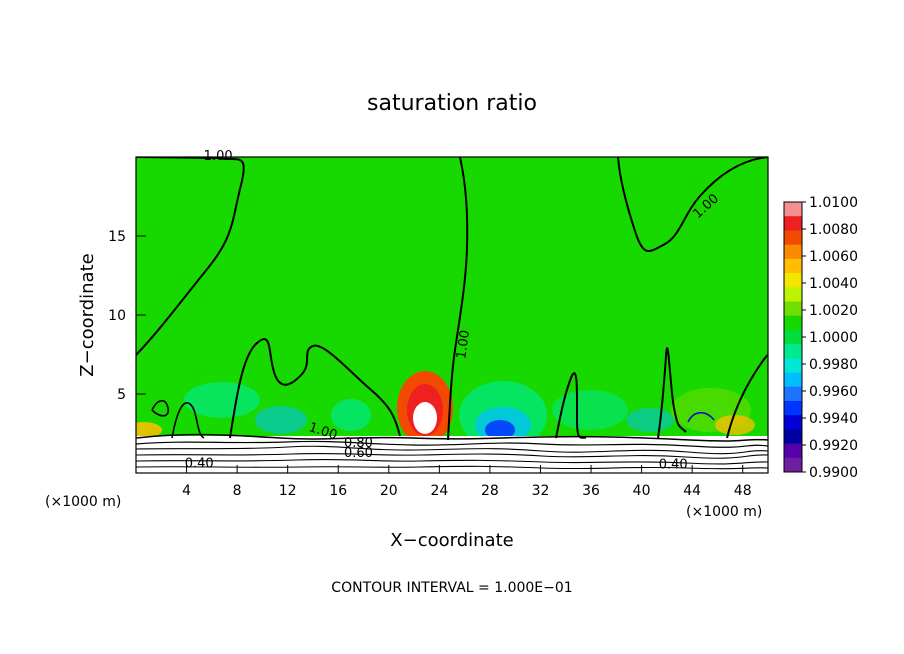 The height and width of the screenshot is (654, 904). What do you see at coordinates (389, 491) in the screenshot?
I see `x-tick-label-20: 20` at bounding box center [389, 491].